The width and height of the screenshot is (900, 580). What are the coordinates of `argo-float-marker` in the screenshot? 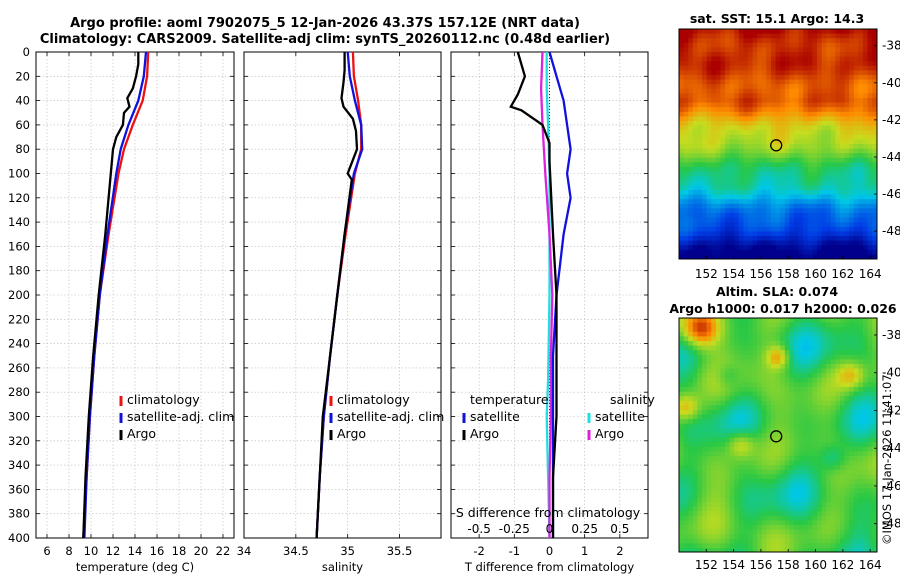 It's located at (776, 436).